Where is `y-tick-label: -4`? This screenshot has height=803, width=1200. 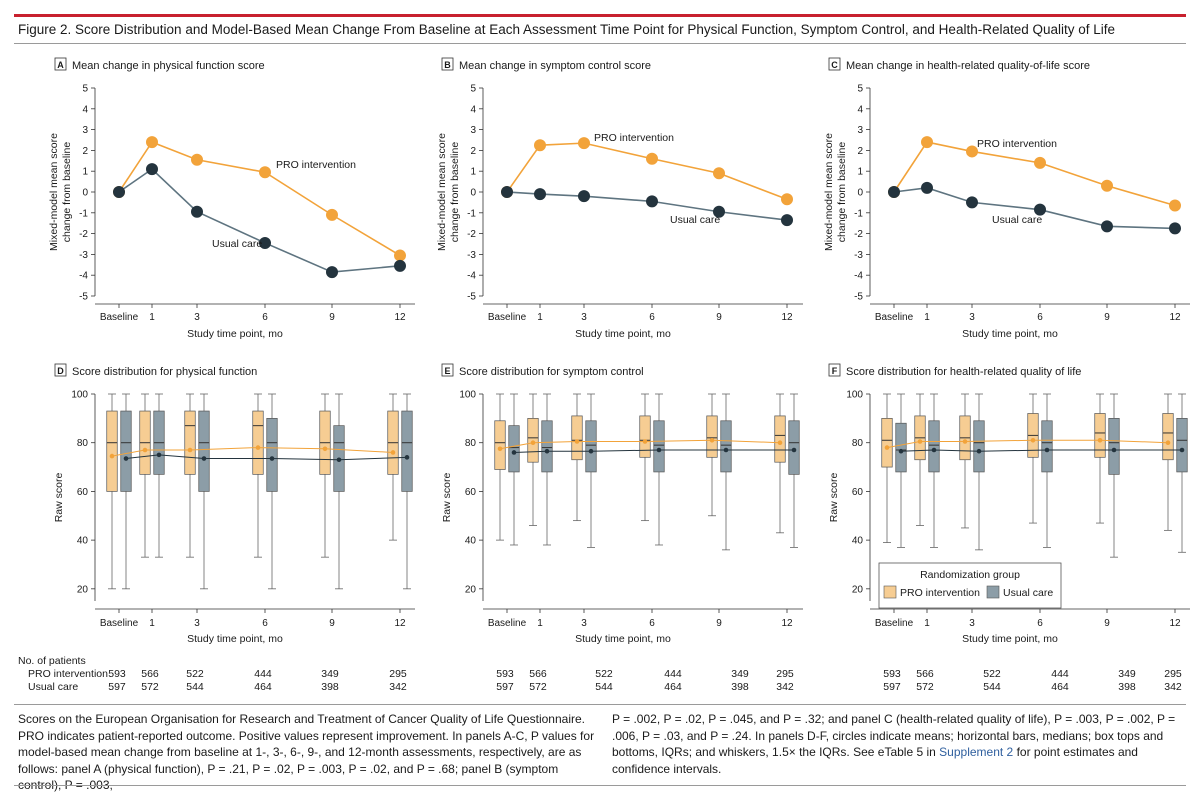
y-tick-label: -4 is located at coordinates (858, 276).